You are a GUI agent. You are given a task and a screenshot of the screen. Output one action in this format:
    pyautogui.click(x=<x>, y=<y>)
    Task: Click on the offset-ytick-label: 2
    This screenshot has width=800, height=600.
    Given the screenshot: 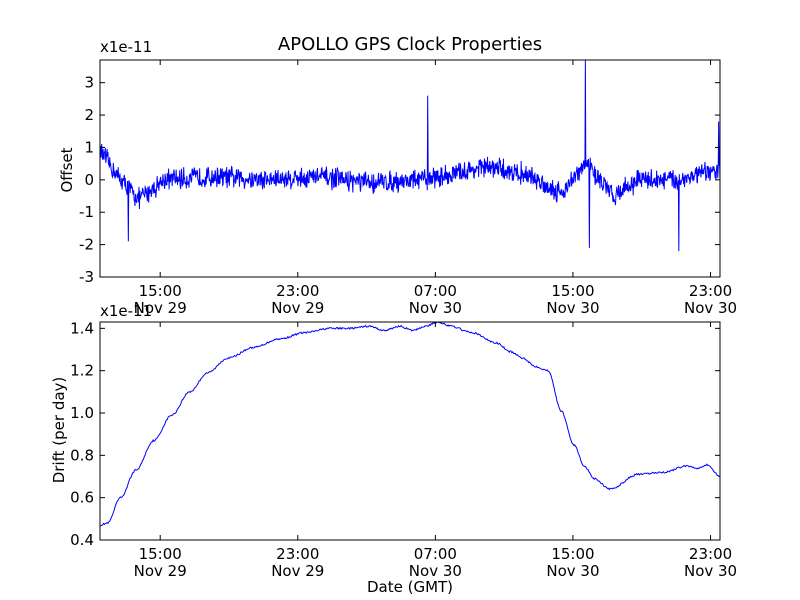 What is the action you would take?
    pyautogui.click(x=89, y=115)
    